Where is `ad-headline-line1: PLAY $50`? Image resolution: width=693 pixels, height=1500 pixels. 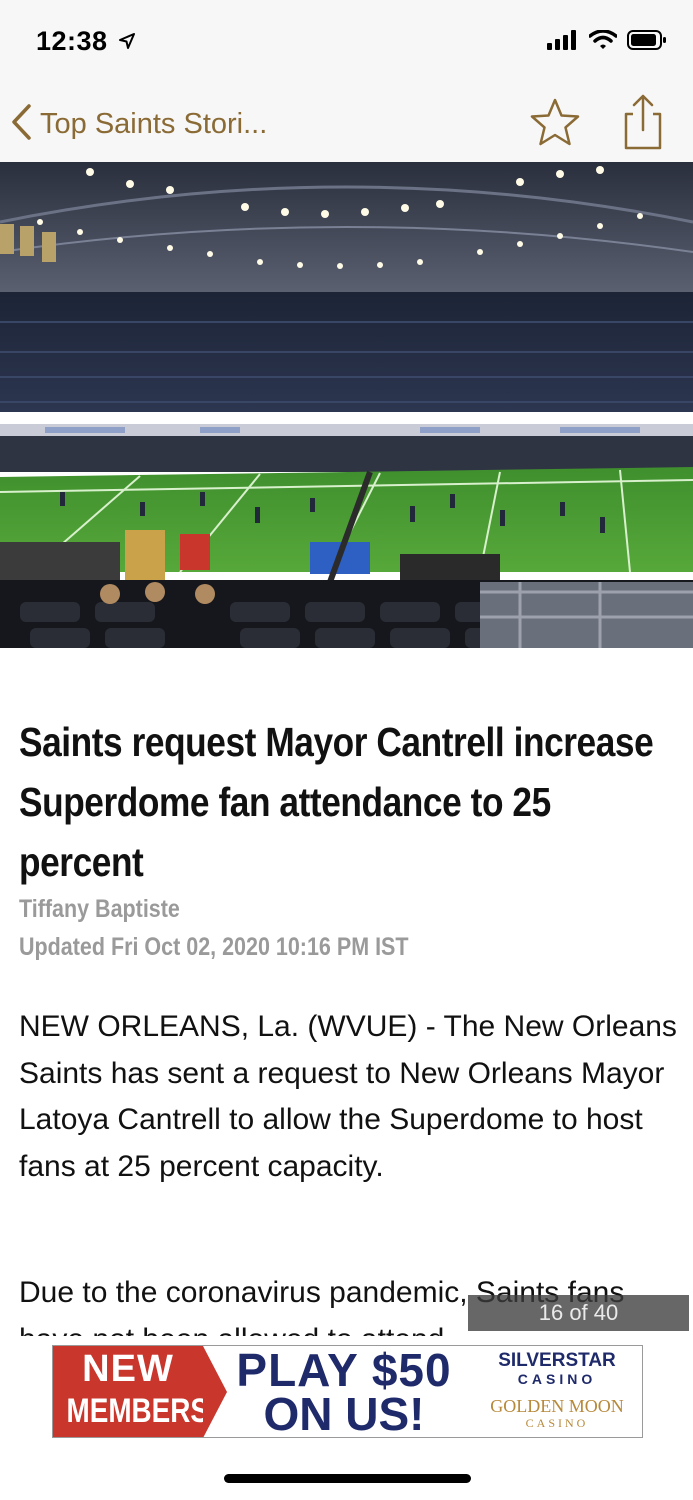
ad-headline-line1: PLAY $50 is located at coordinates (344, 1370).